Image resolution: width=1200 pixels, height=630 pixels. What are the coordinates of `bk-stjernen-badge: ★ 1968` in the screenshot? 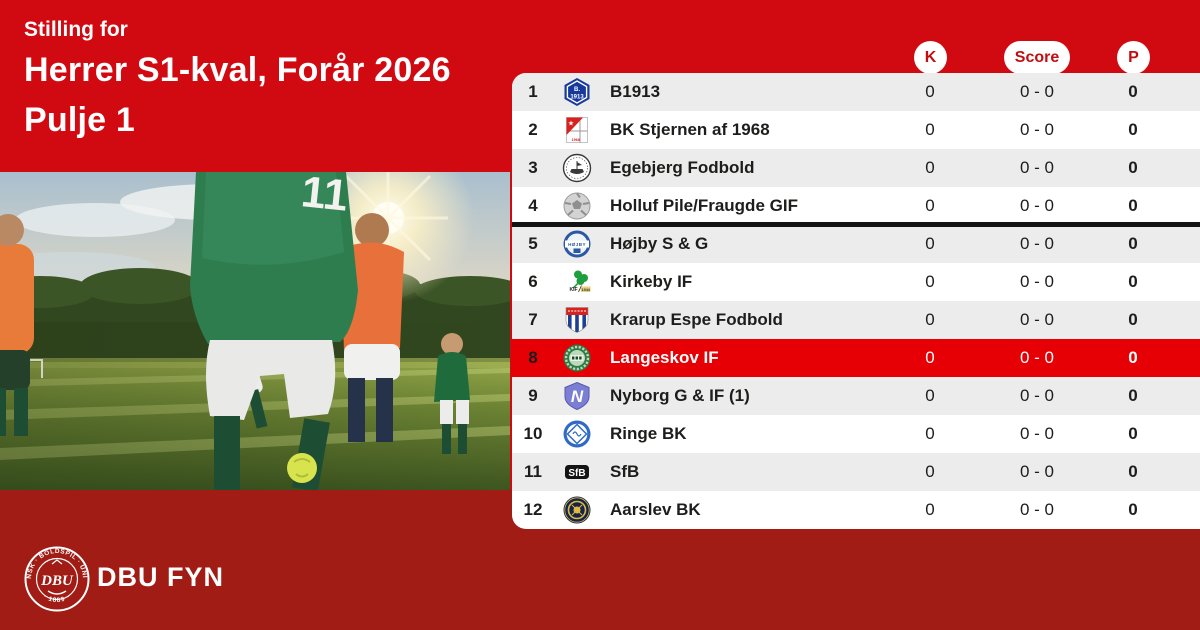 It's located at (577, 130).